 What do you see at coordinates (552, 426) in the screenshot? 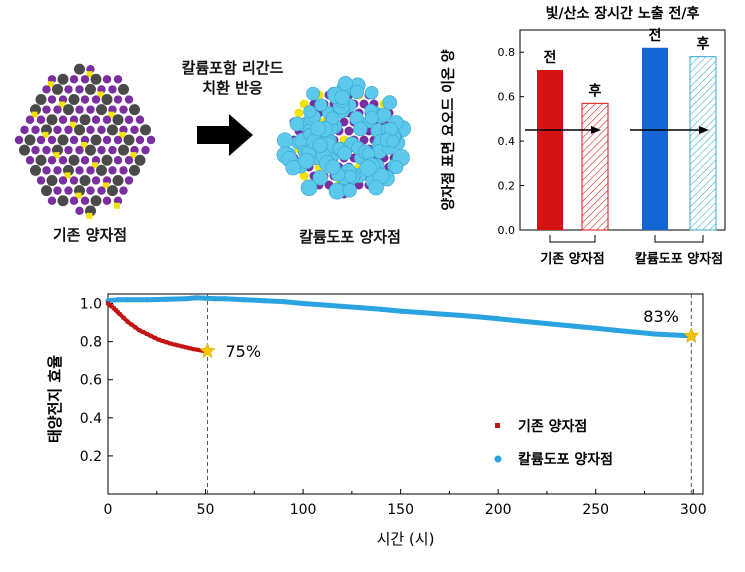
I see `legend-original-label: 기존 양자점` at bounding box center [552, 426].